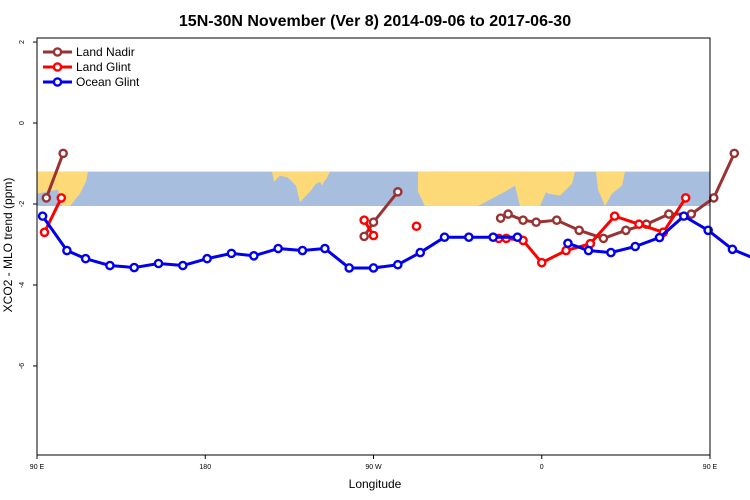 The height and width of the screenshot is (500, 750). Describe the element at coordinates (22, 123) in the screenshot. I see `y-tick-label: 0` at that location.